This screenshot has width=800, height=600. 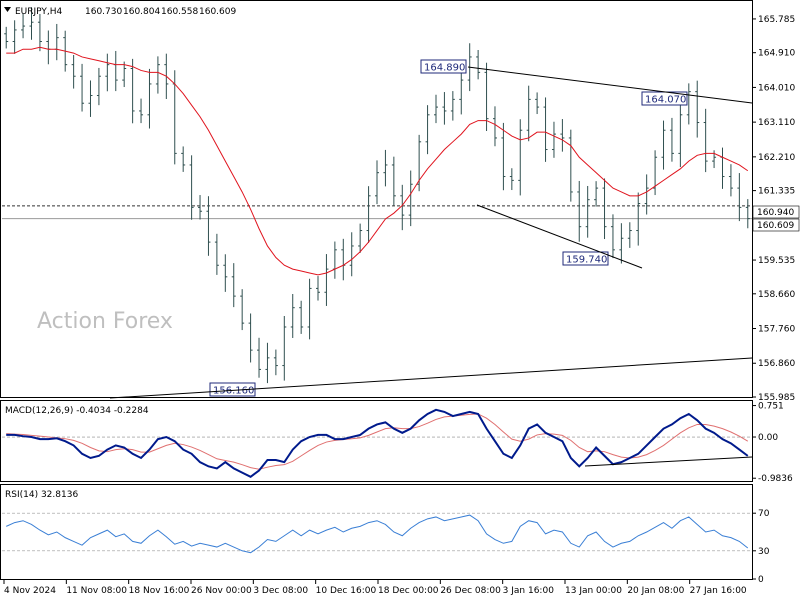 What do you see at coordinates (776, 295) in the screenshot?
I see `price-axis-tick-label: 158.660` at bounding box center [776, 295].